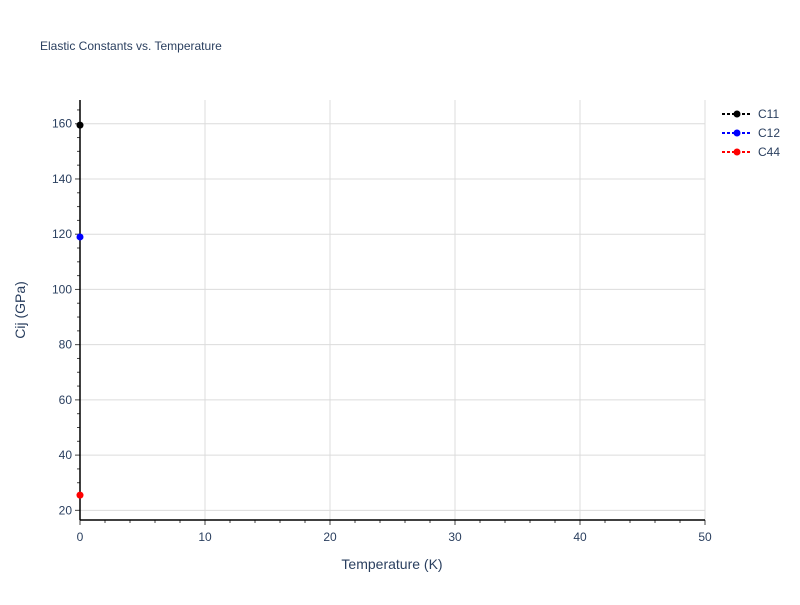  Describe the element at coordinates (66, 345) in the screenshot. I see `y-tick-label: 80` at that location.